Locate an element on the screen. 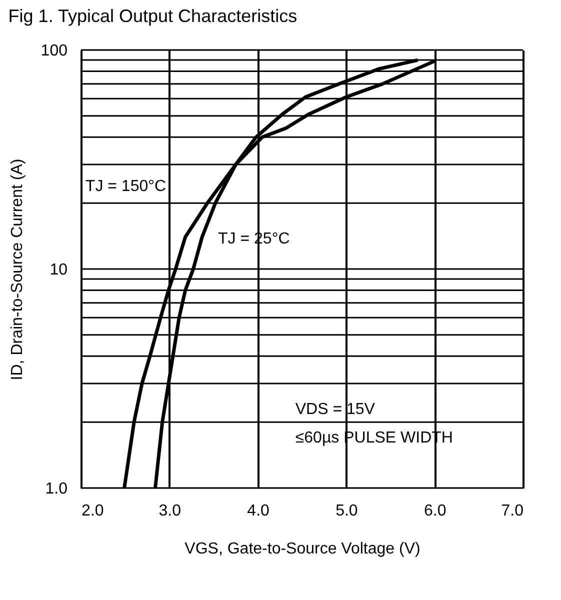 This screenshot has width=561, height=600. x-tick-label: 5.0 is located at coordinates (347, 511).